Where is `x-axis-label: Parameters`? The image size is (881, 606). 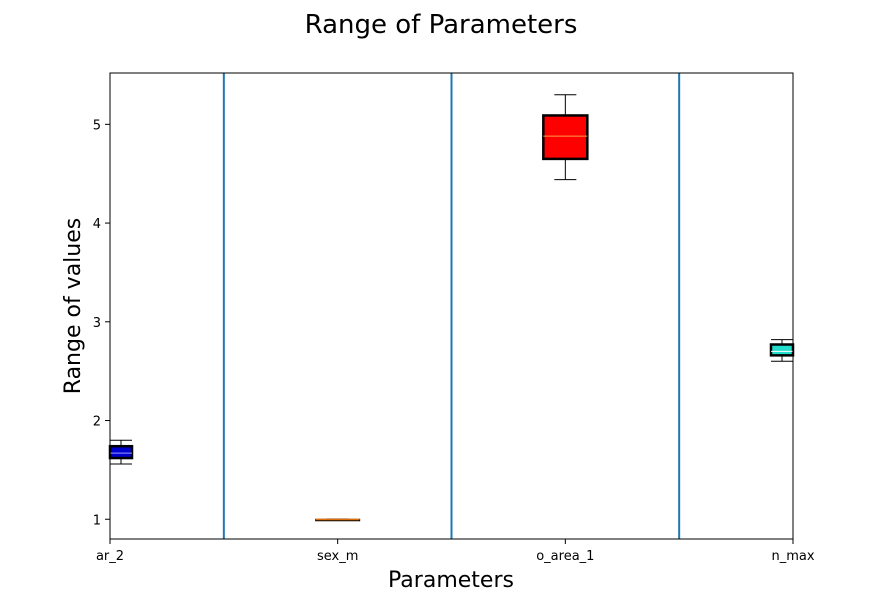 x-axis-label: Parameters is located at coordinates (451, 580).